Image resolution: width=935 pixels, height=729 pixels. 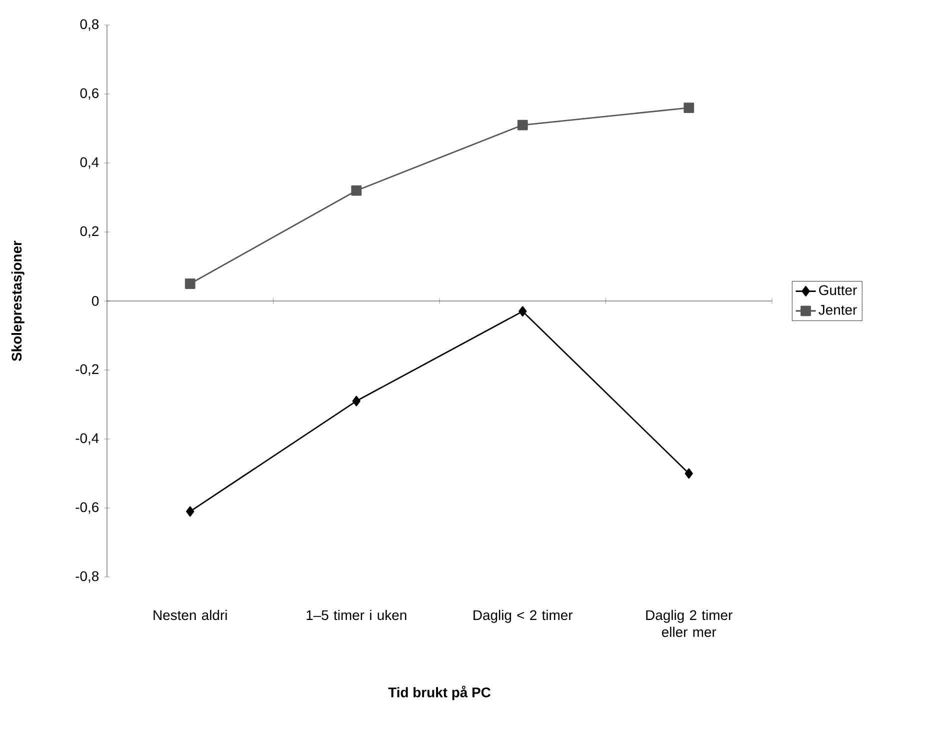 What do you see at coordinates (87, 370) in the screenshot?
I see `y-tick-label: -0,2` at bounding box center [87, 370].